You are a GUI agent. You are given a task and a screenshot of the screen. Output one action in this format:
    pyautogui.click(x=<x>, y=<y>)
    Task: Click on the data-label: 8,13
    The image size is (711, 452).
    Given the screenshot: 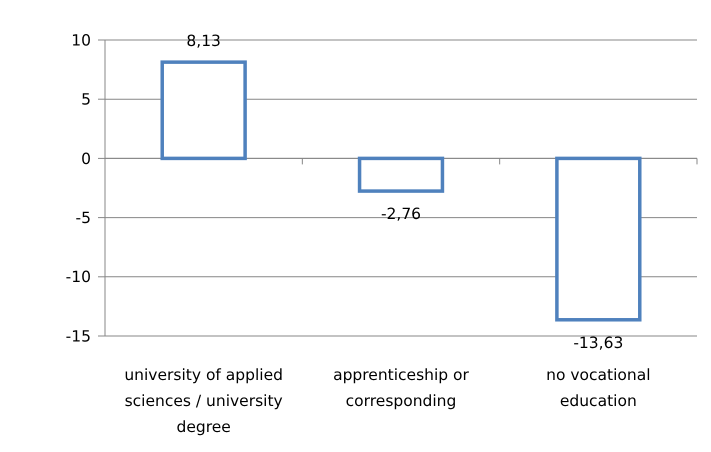 What is the action you would take?
    pyautogui.click(x=203, y=41)
    